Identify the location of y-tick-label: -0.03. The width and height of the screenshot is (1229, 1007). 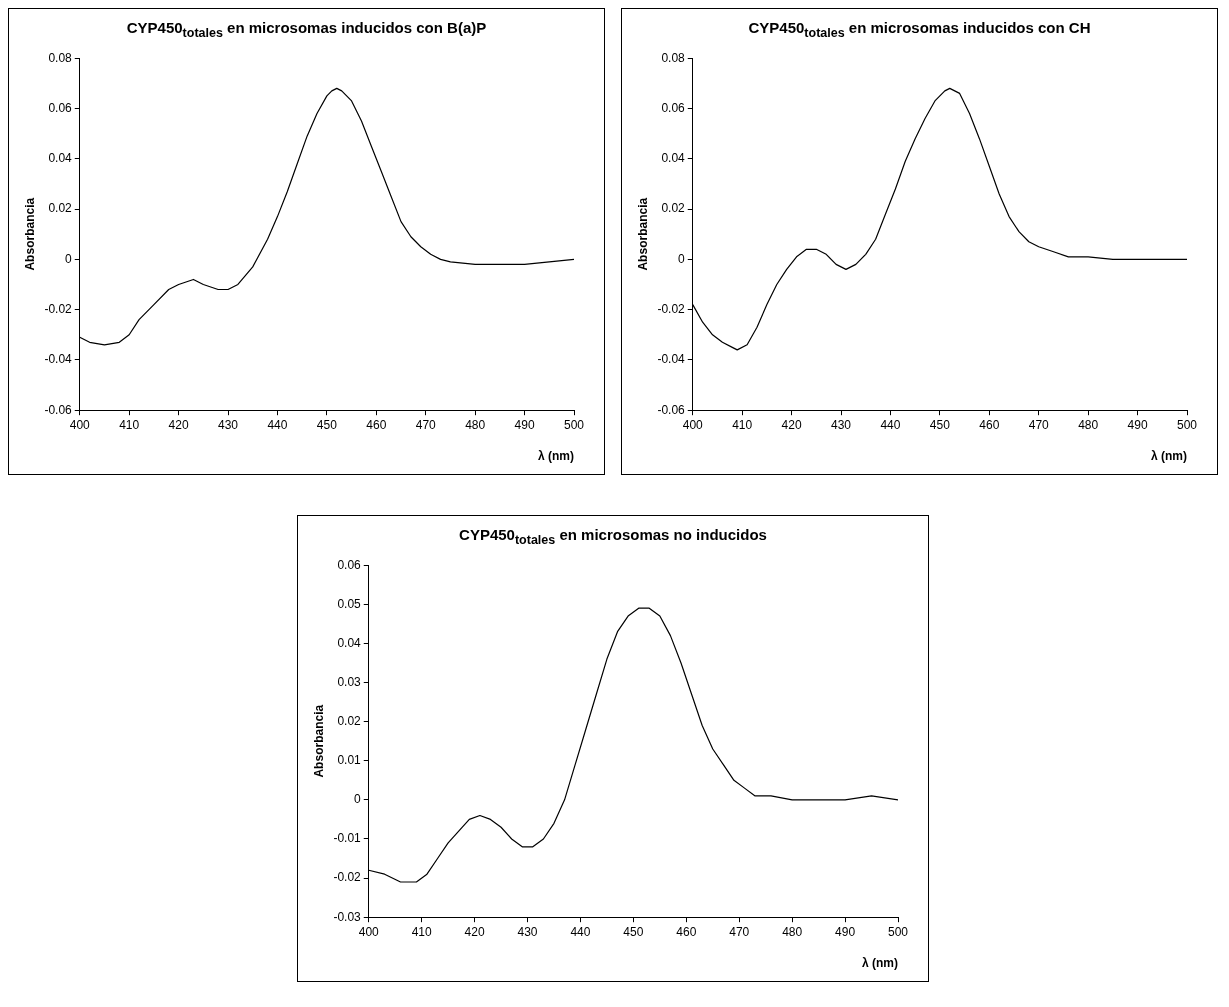
(347, 916).